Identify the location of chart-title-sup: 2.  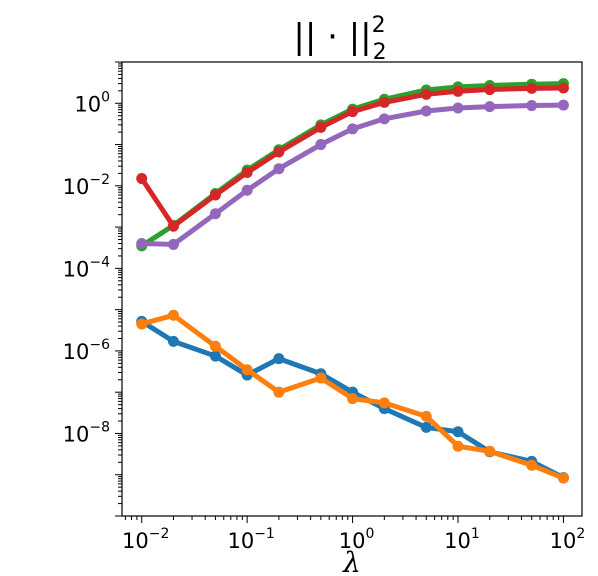
(379, 25).